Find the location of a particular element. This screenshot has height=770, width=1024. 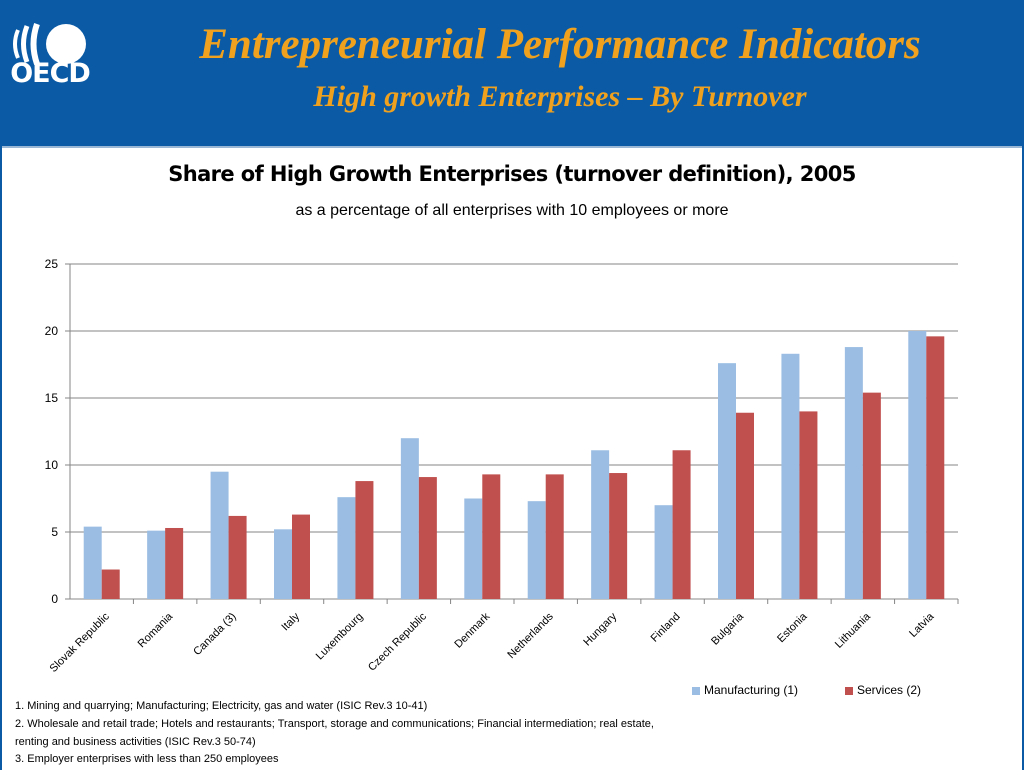

x-tick-label: Finland is located at coordinates (666, 628).